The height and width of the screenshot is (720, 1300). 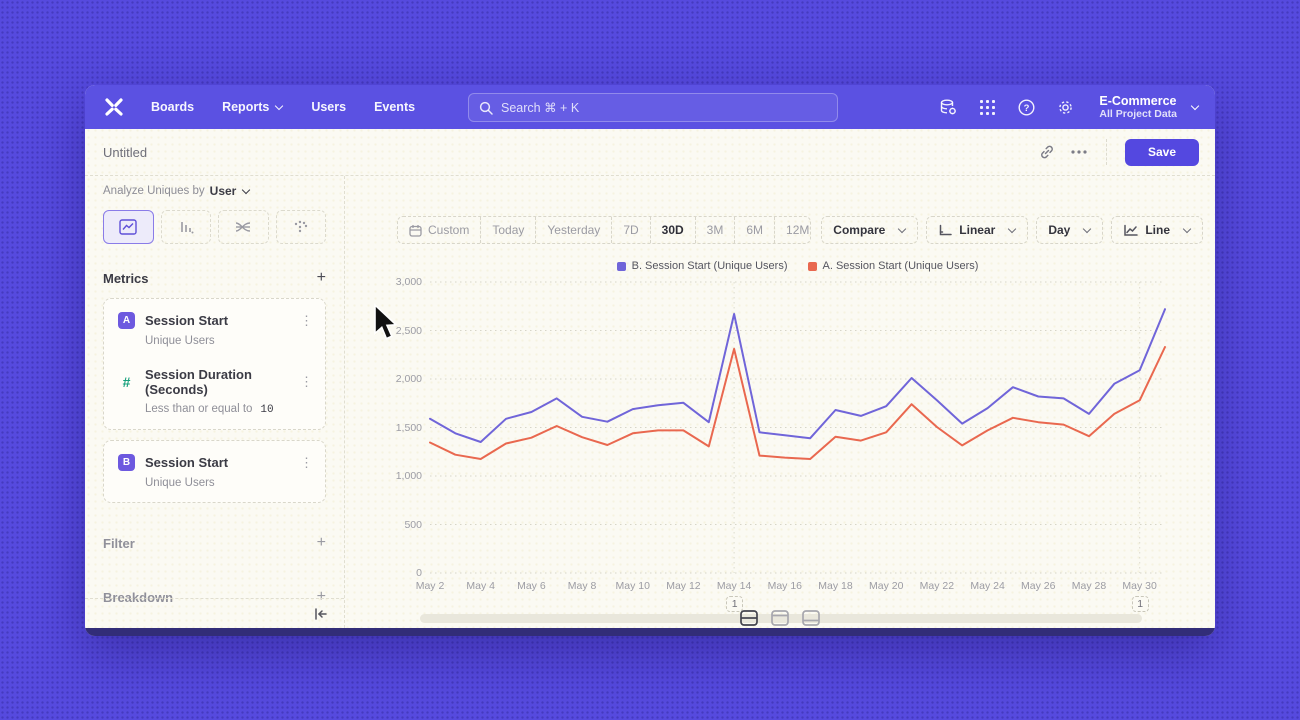 What do you see at coordinates (1162, 152) in the screenshot?
I see `save-button: Save` at bounding box center [1162, 152].